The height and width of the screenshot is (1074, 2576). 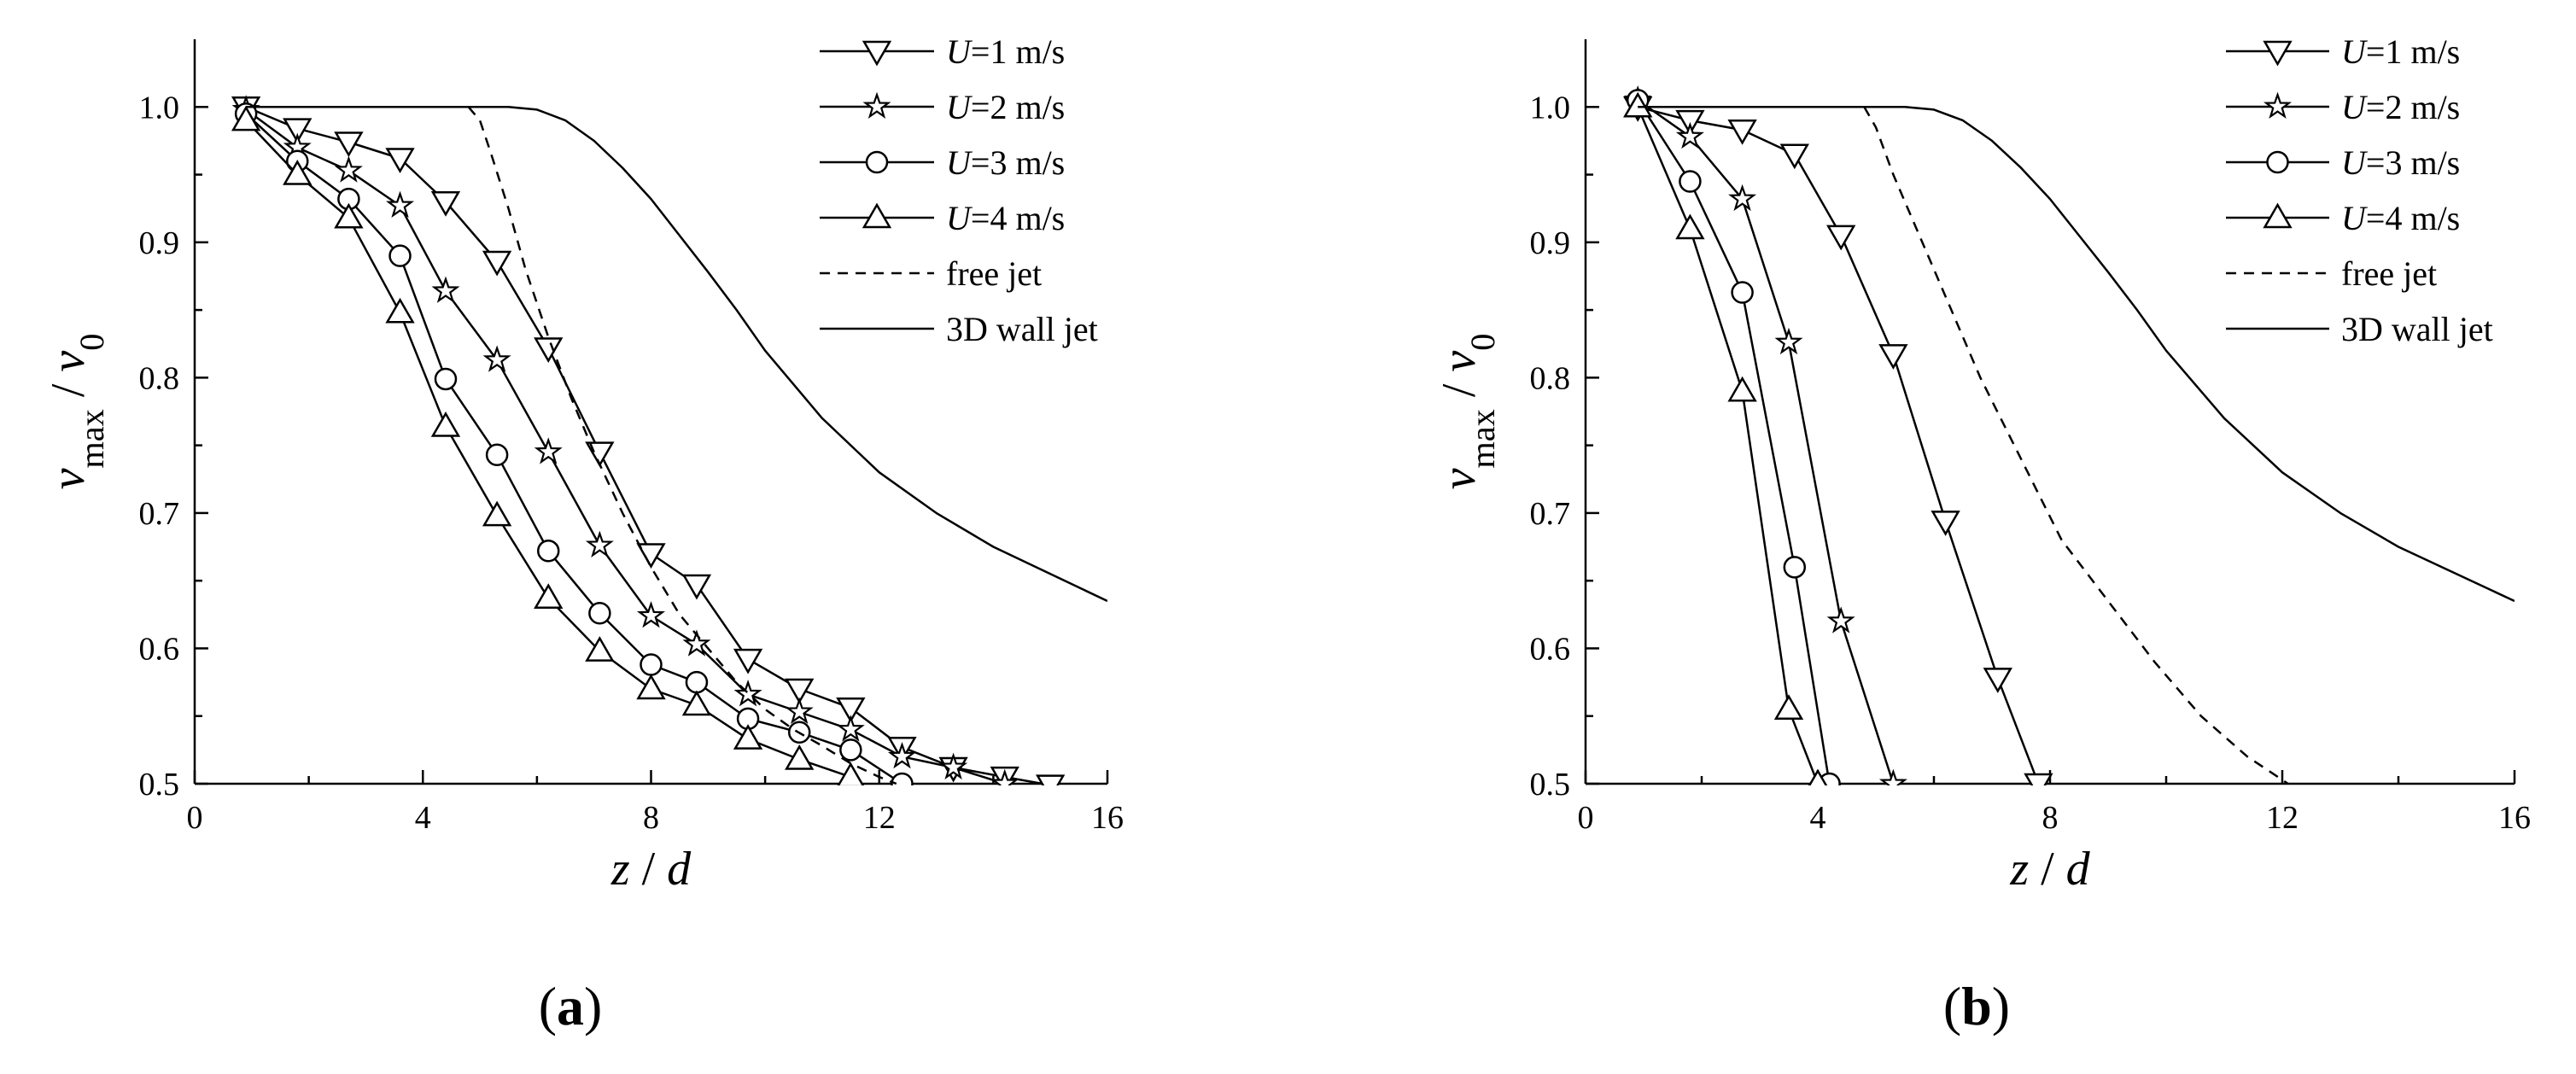 I want to click on legend-label: U=2 m/s, so click(x=1005, y=107).